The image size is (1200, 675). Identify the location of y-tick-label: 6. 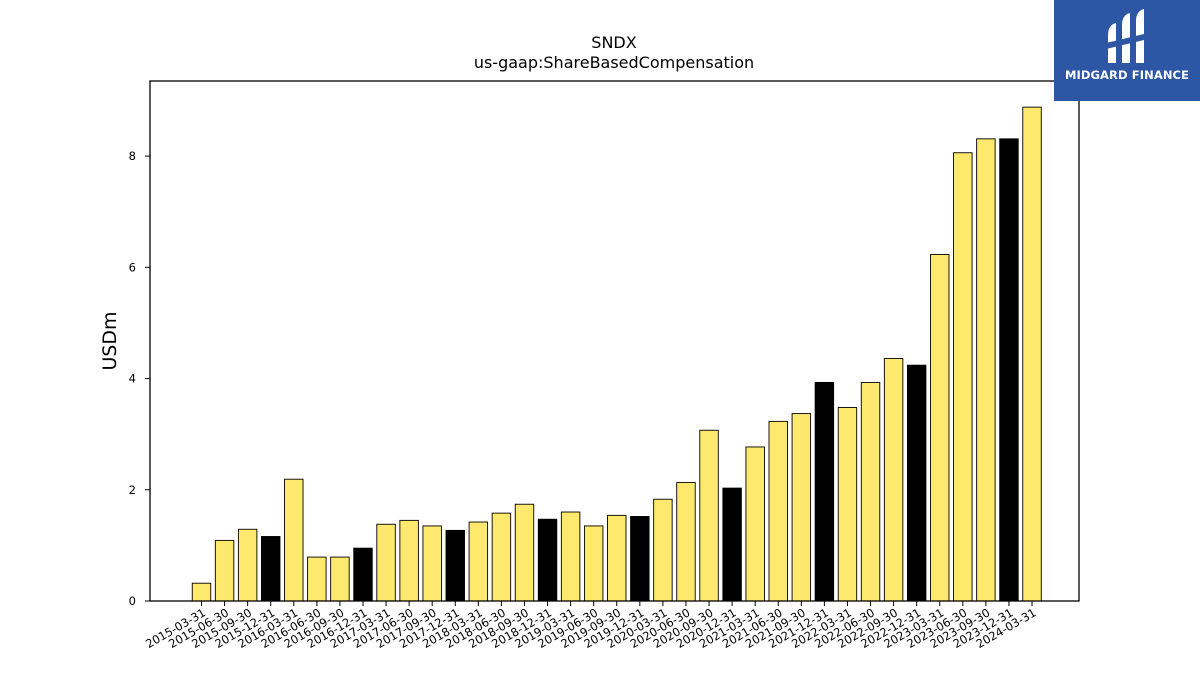
(132, 267).